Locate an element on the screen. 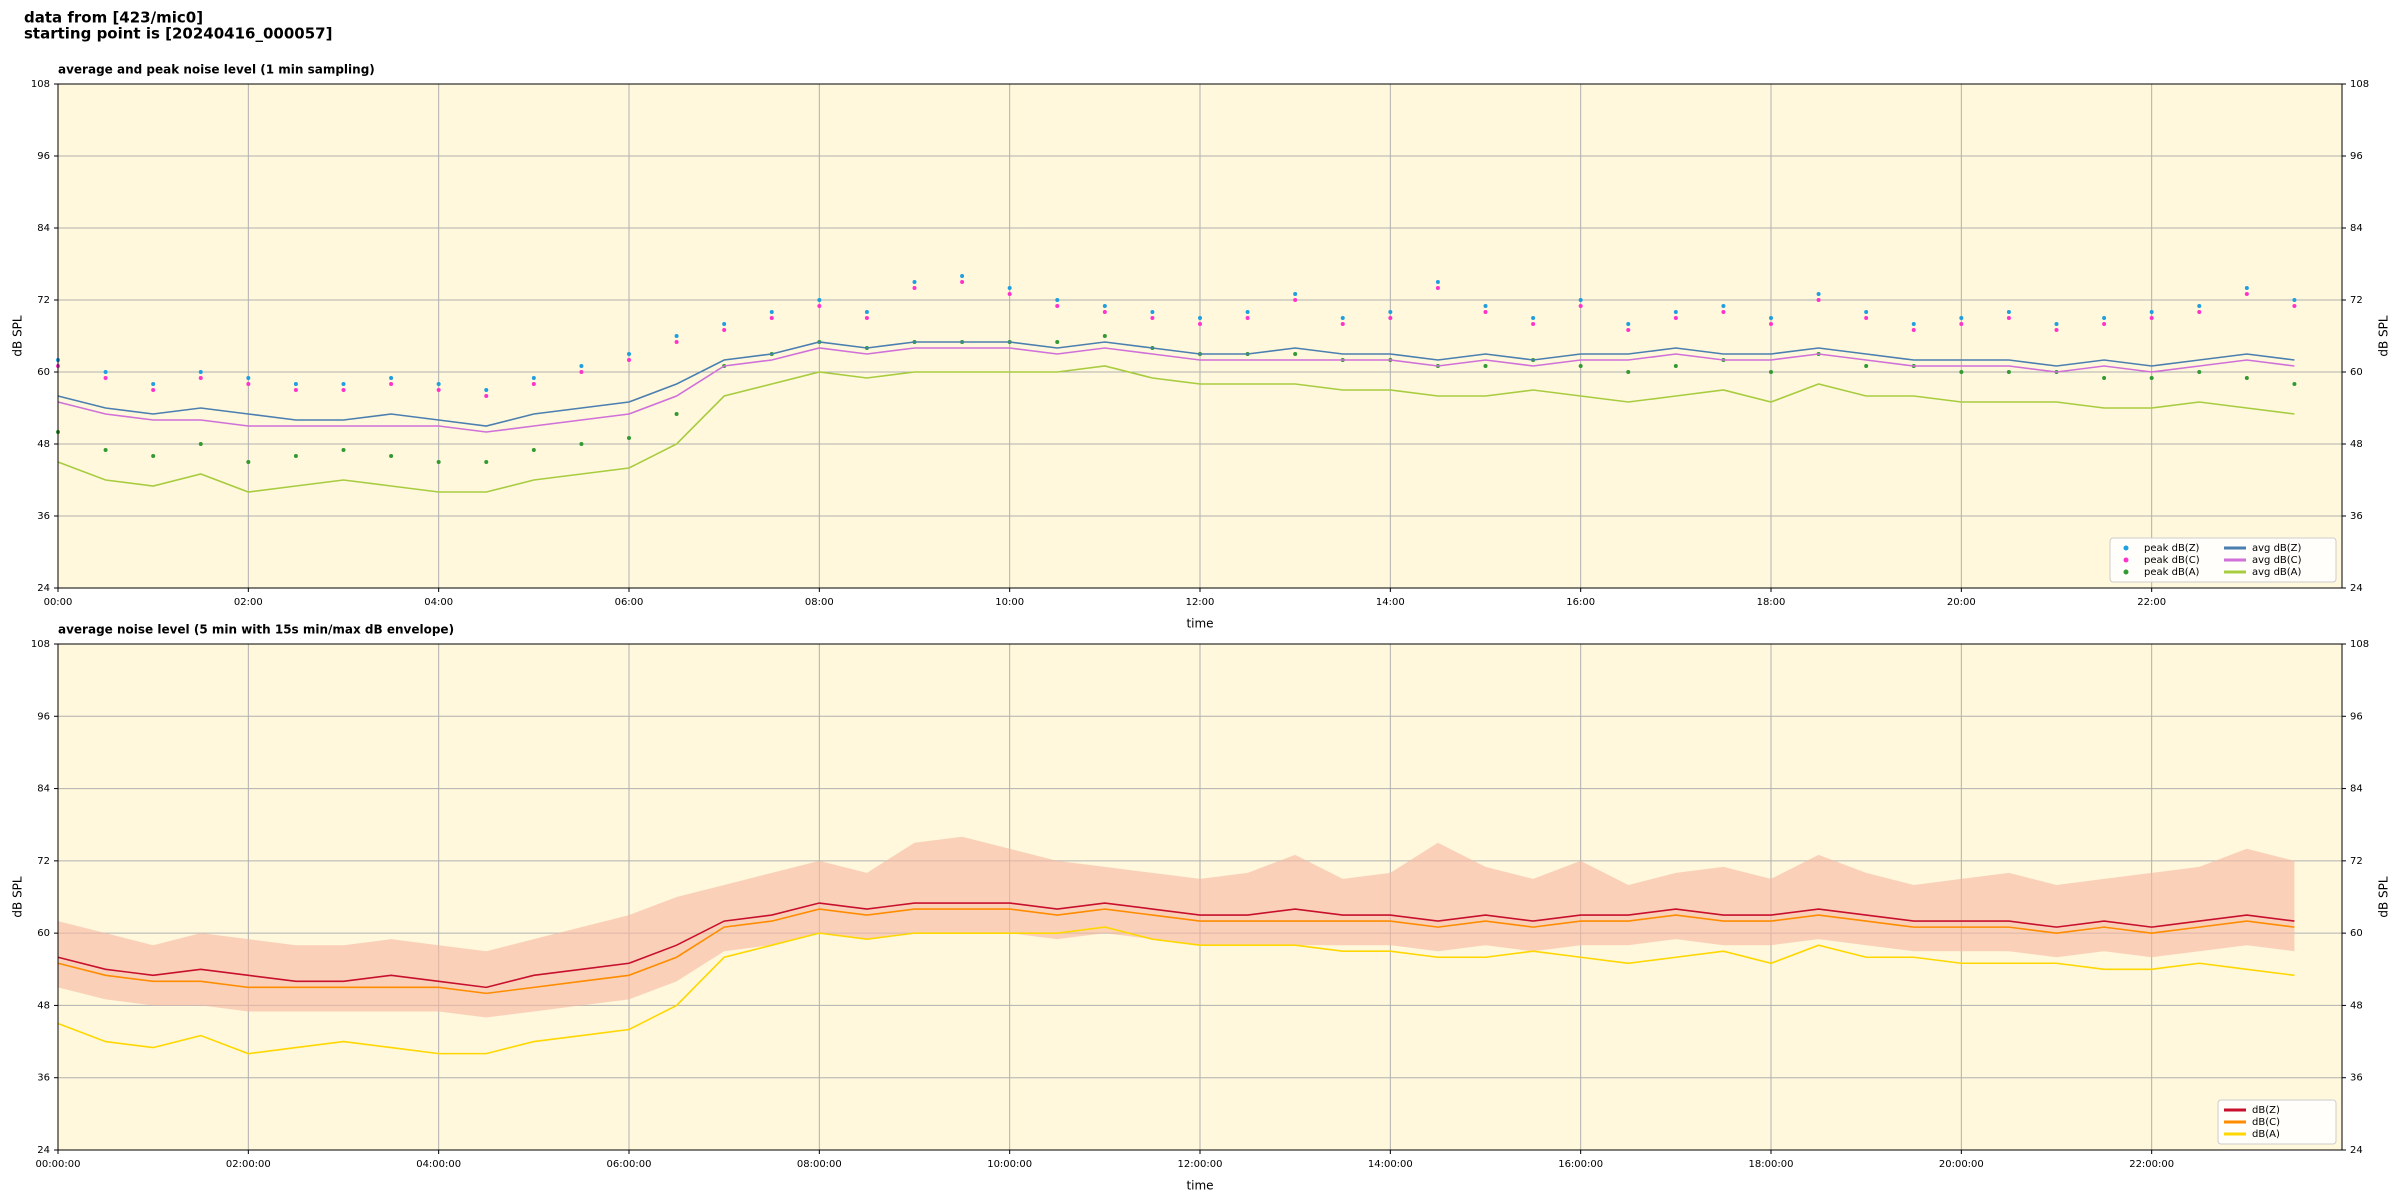 The height and width of the screenshot is (1200, 2400). header-line: data from [423/mic0] is located at coordinates (113, 18).